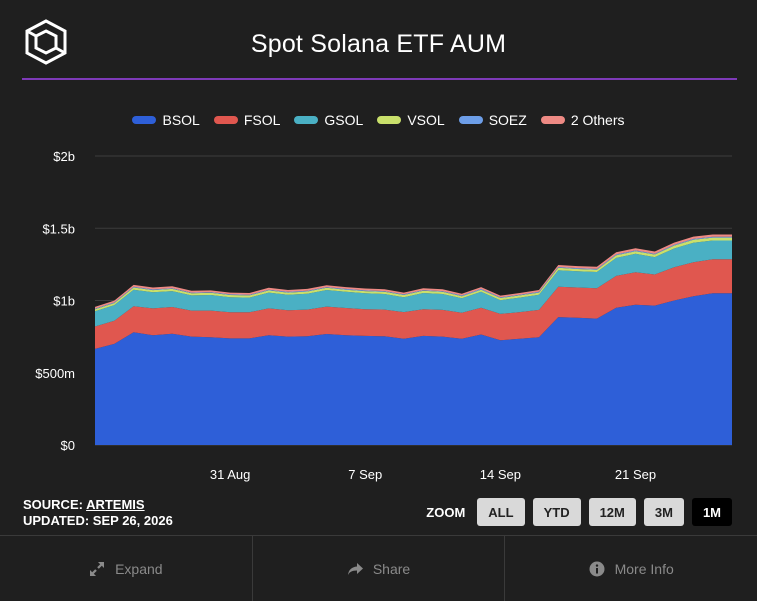 The image size is (757, 601). Describe the element at coordinates (344, 120) in the screenshot. I see `legend-label: GSOL` at that location.